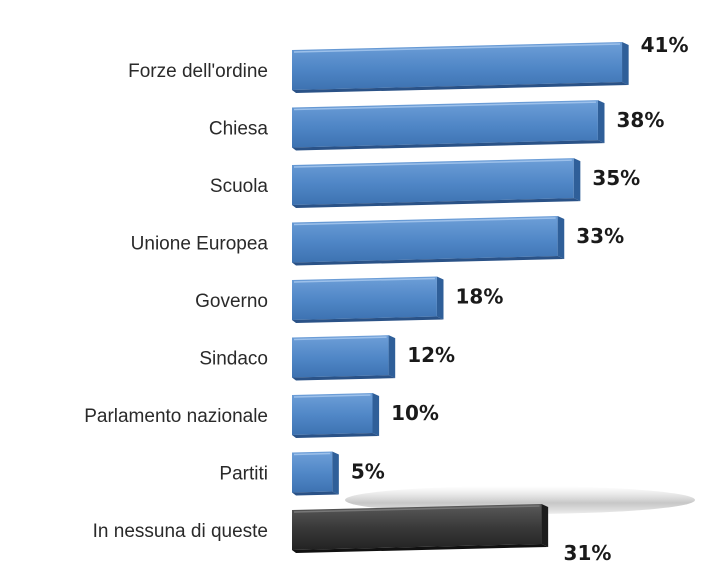 This screenshot has width=708, height=578. Describe the element at coordinates (200, 244) in the screenshot. I see `category-label: Unione Europea` at that location.